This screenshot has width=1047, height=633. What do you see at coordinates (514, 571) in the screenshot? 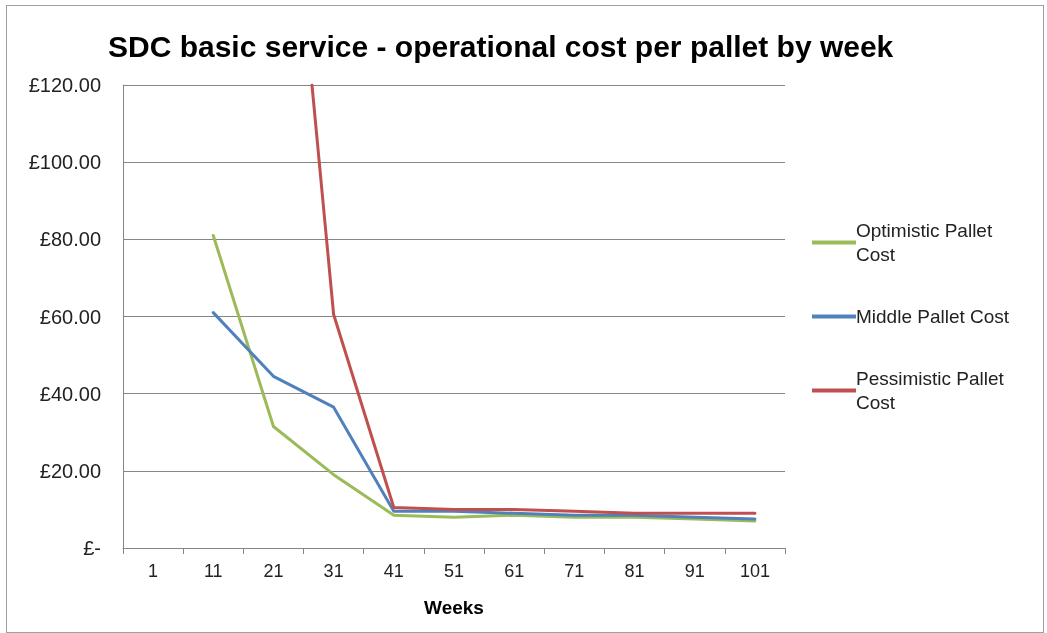
I see `x-tick-label: 61` at bounding box center [514, 571].